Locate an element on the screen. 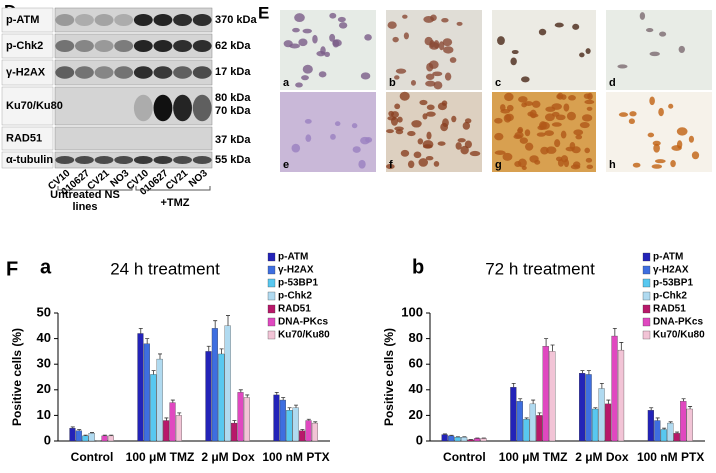 This screenshot has width=716, height=473. image-label: f is located at coordinates (391, 165).